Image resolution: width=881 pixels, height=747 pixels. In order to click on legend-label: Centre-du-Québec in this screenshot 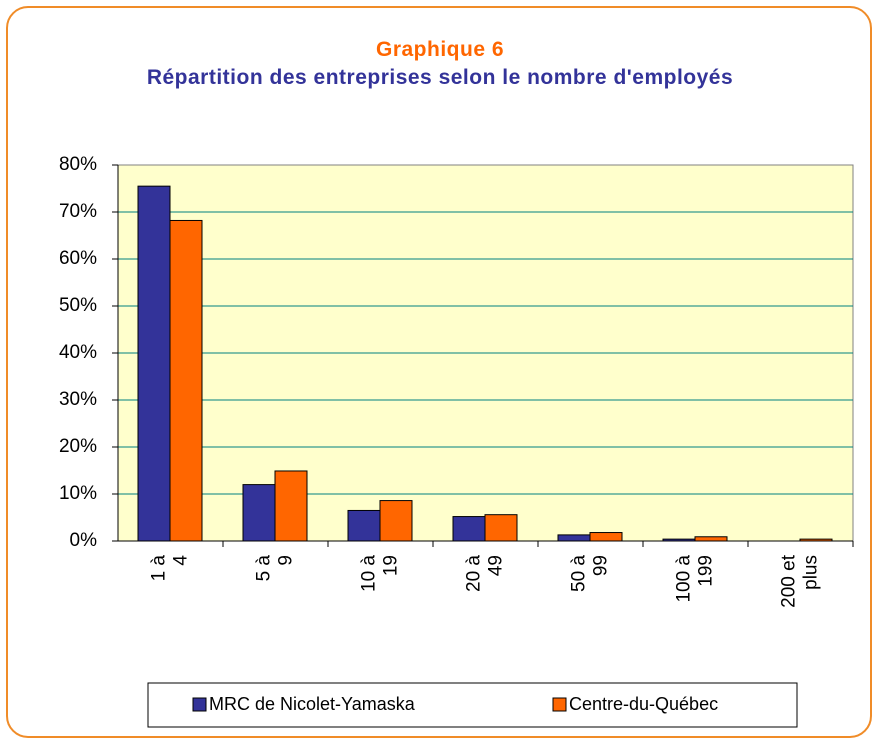, I will do `click(643, 704)`.